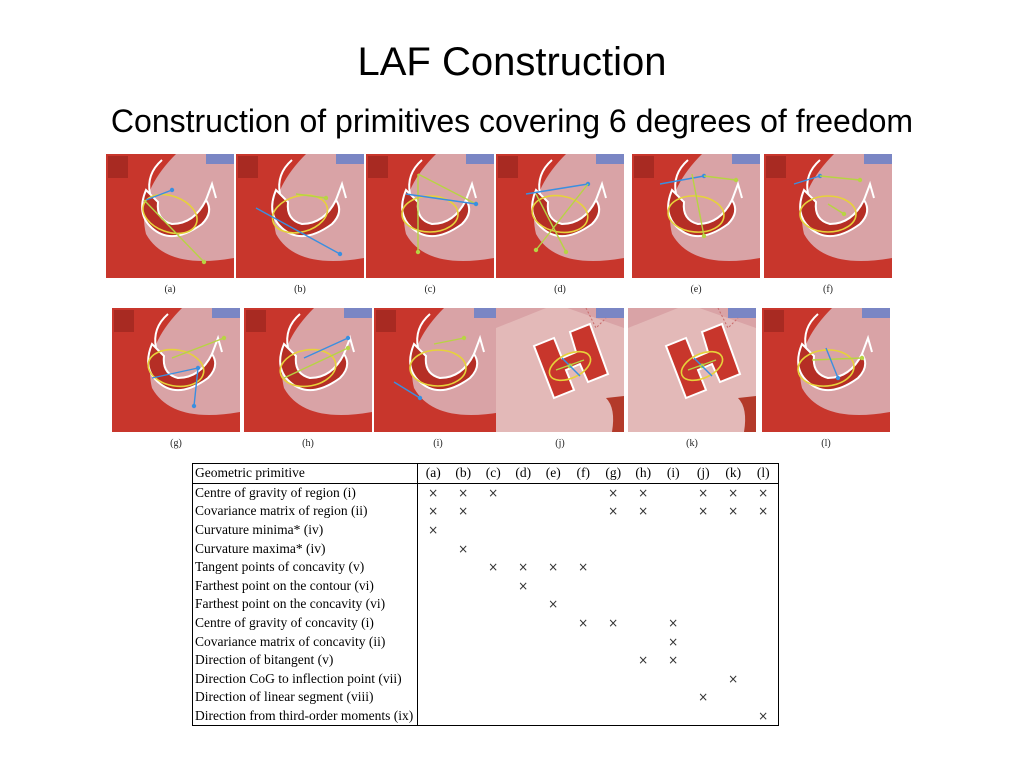 The width and height of the screenshot is (1024, 768). Describe the element at coordinates (305, 530) in the screenshot. I see `row-label: Curvature minima* (iv)` at that location.